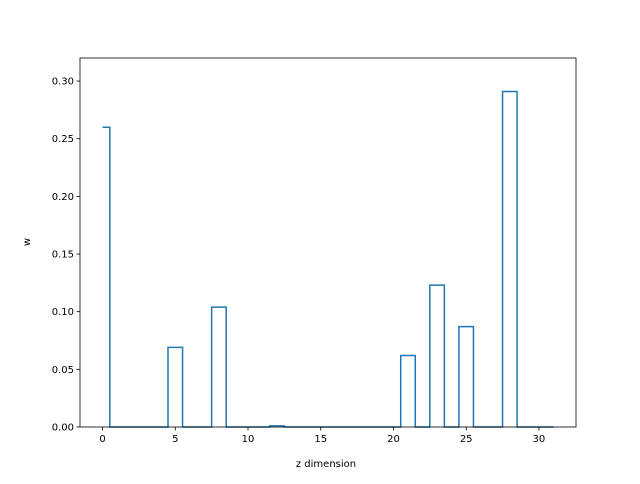  What do you see at coordinates (63, 370) in the screenshot?
I see `y-tick-label: 0.05` at bounding box center [63, 370].